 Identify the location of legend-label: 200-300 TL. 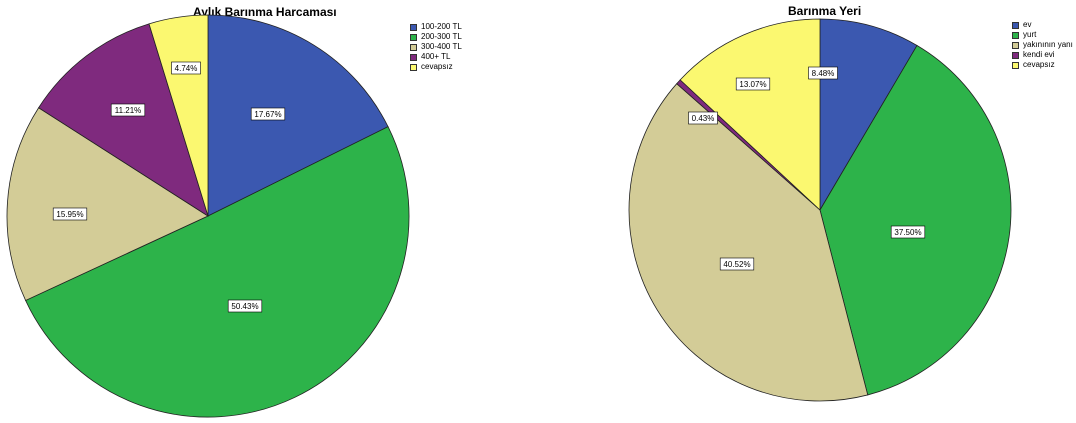
(441, 36).